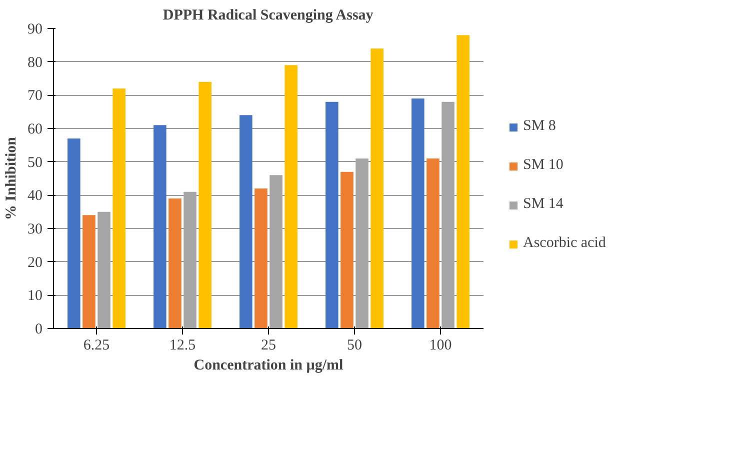  I want to click on y-tick-label: 20, so click(35, 262).